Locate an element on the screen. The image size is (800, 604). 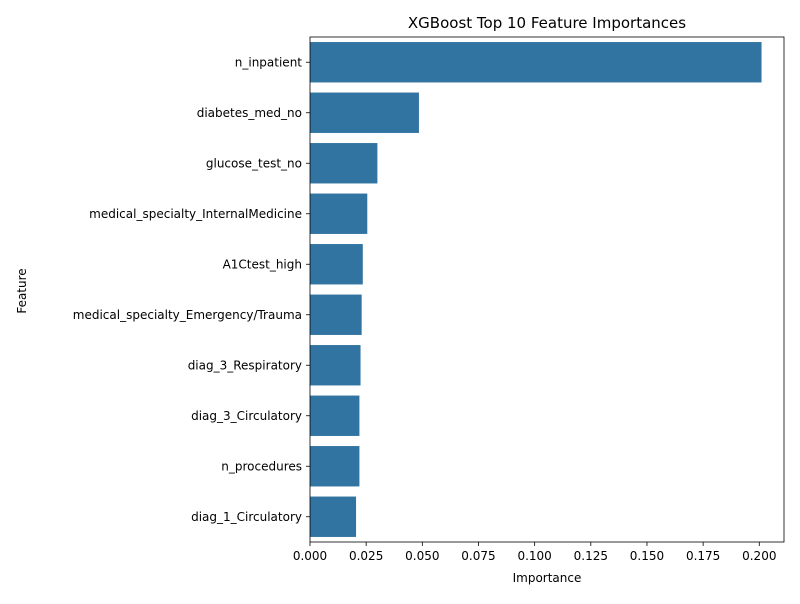
x-tick-label-3: 0.075 is located at coordinates (478, 556).